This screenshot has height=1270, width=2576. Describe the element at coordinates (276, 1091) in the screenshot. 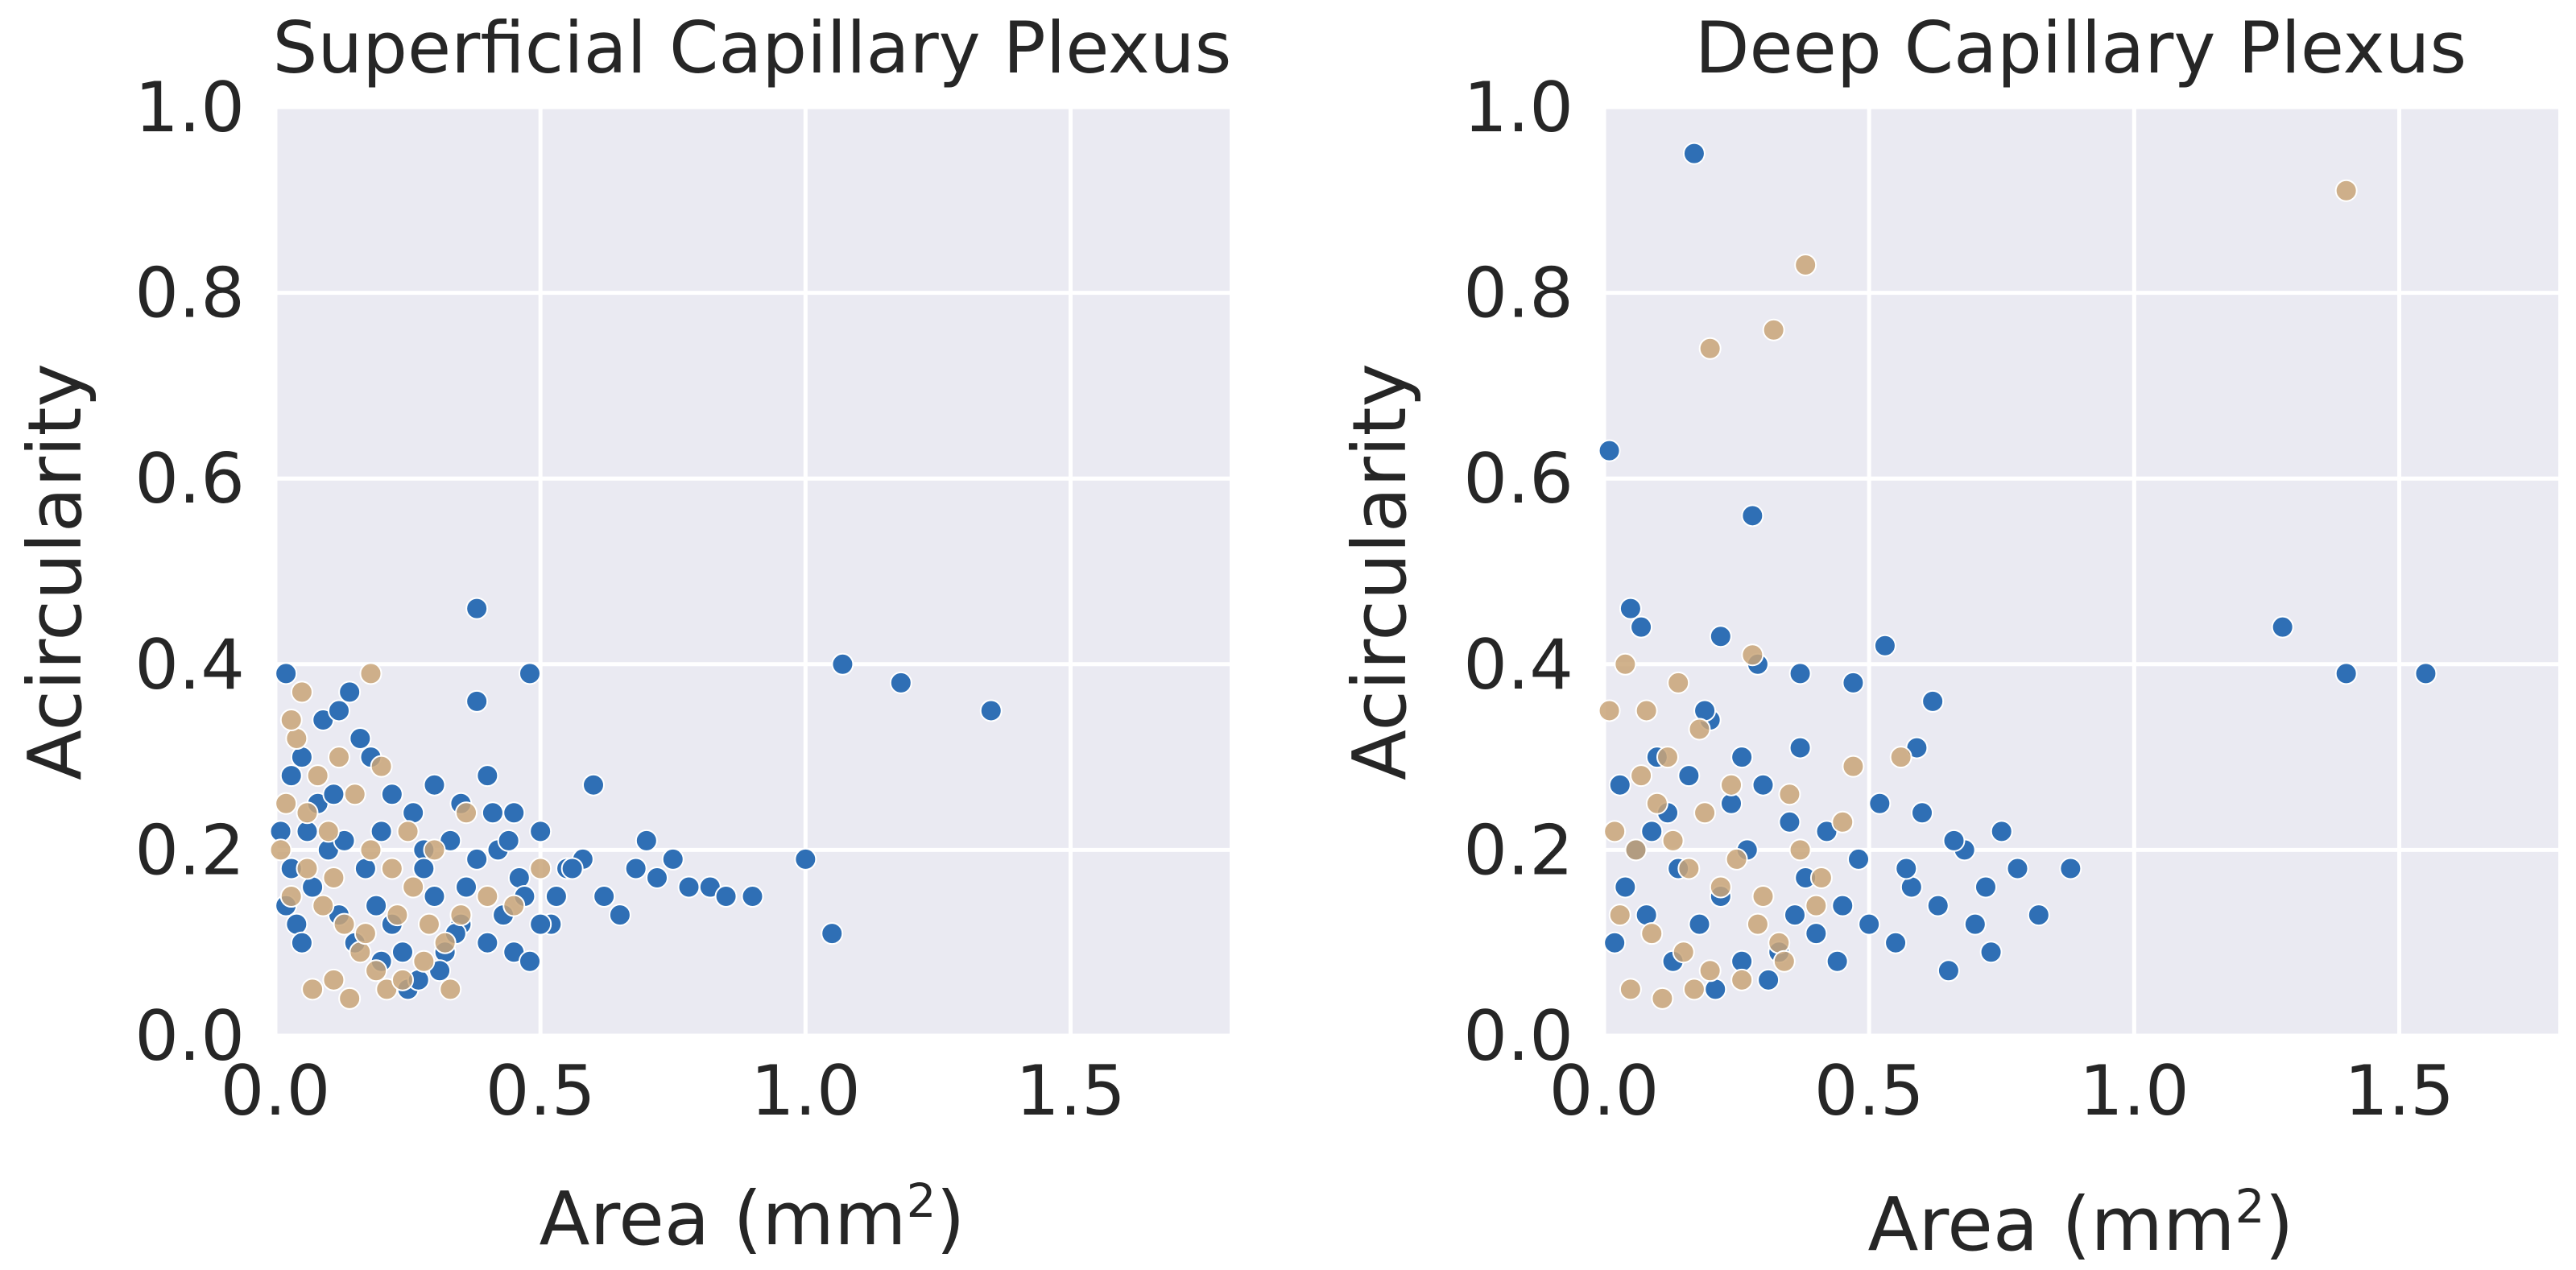

I see `x-tick-label: 0.0` at that location.